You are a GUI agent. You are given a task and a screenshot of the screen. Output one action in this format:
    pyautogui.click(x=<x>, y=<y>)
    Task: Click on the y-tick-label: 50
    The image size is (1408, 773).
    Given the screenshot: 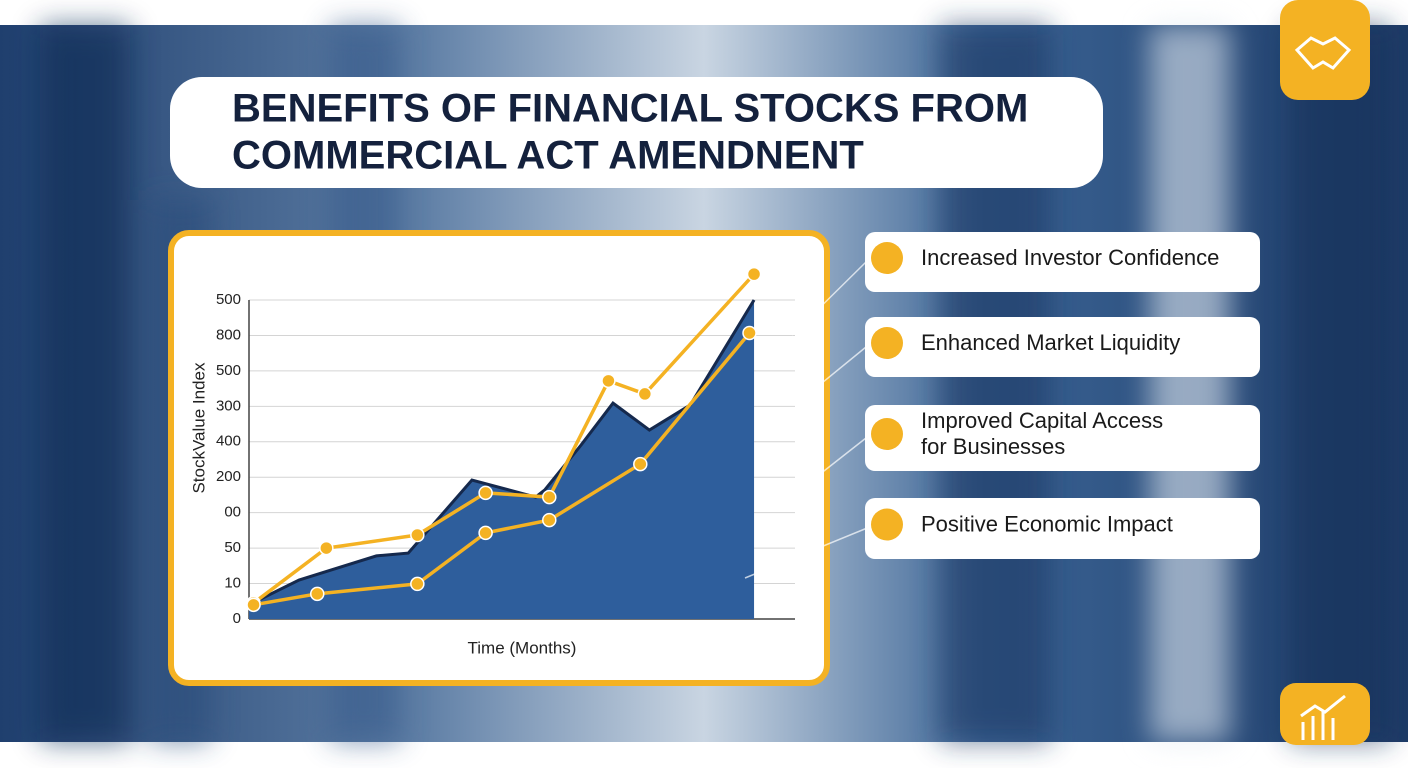 What is the action you would take?
    pyautogui.click(x=232, y=547)
    